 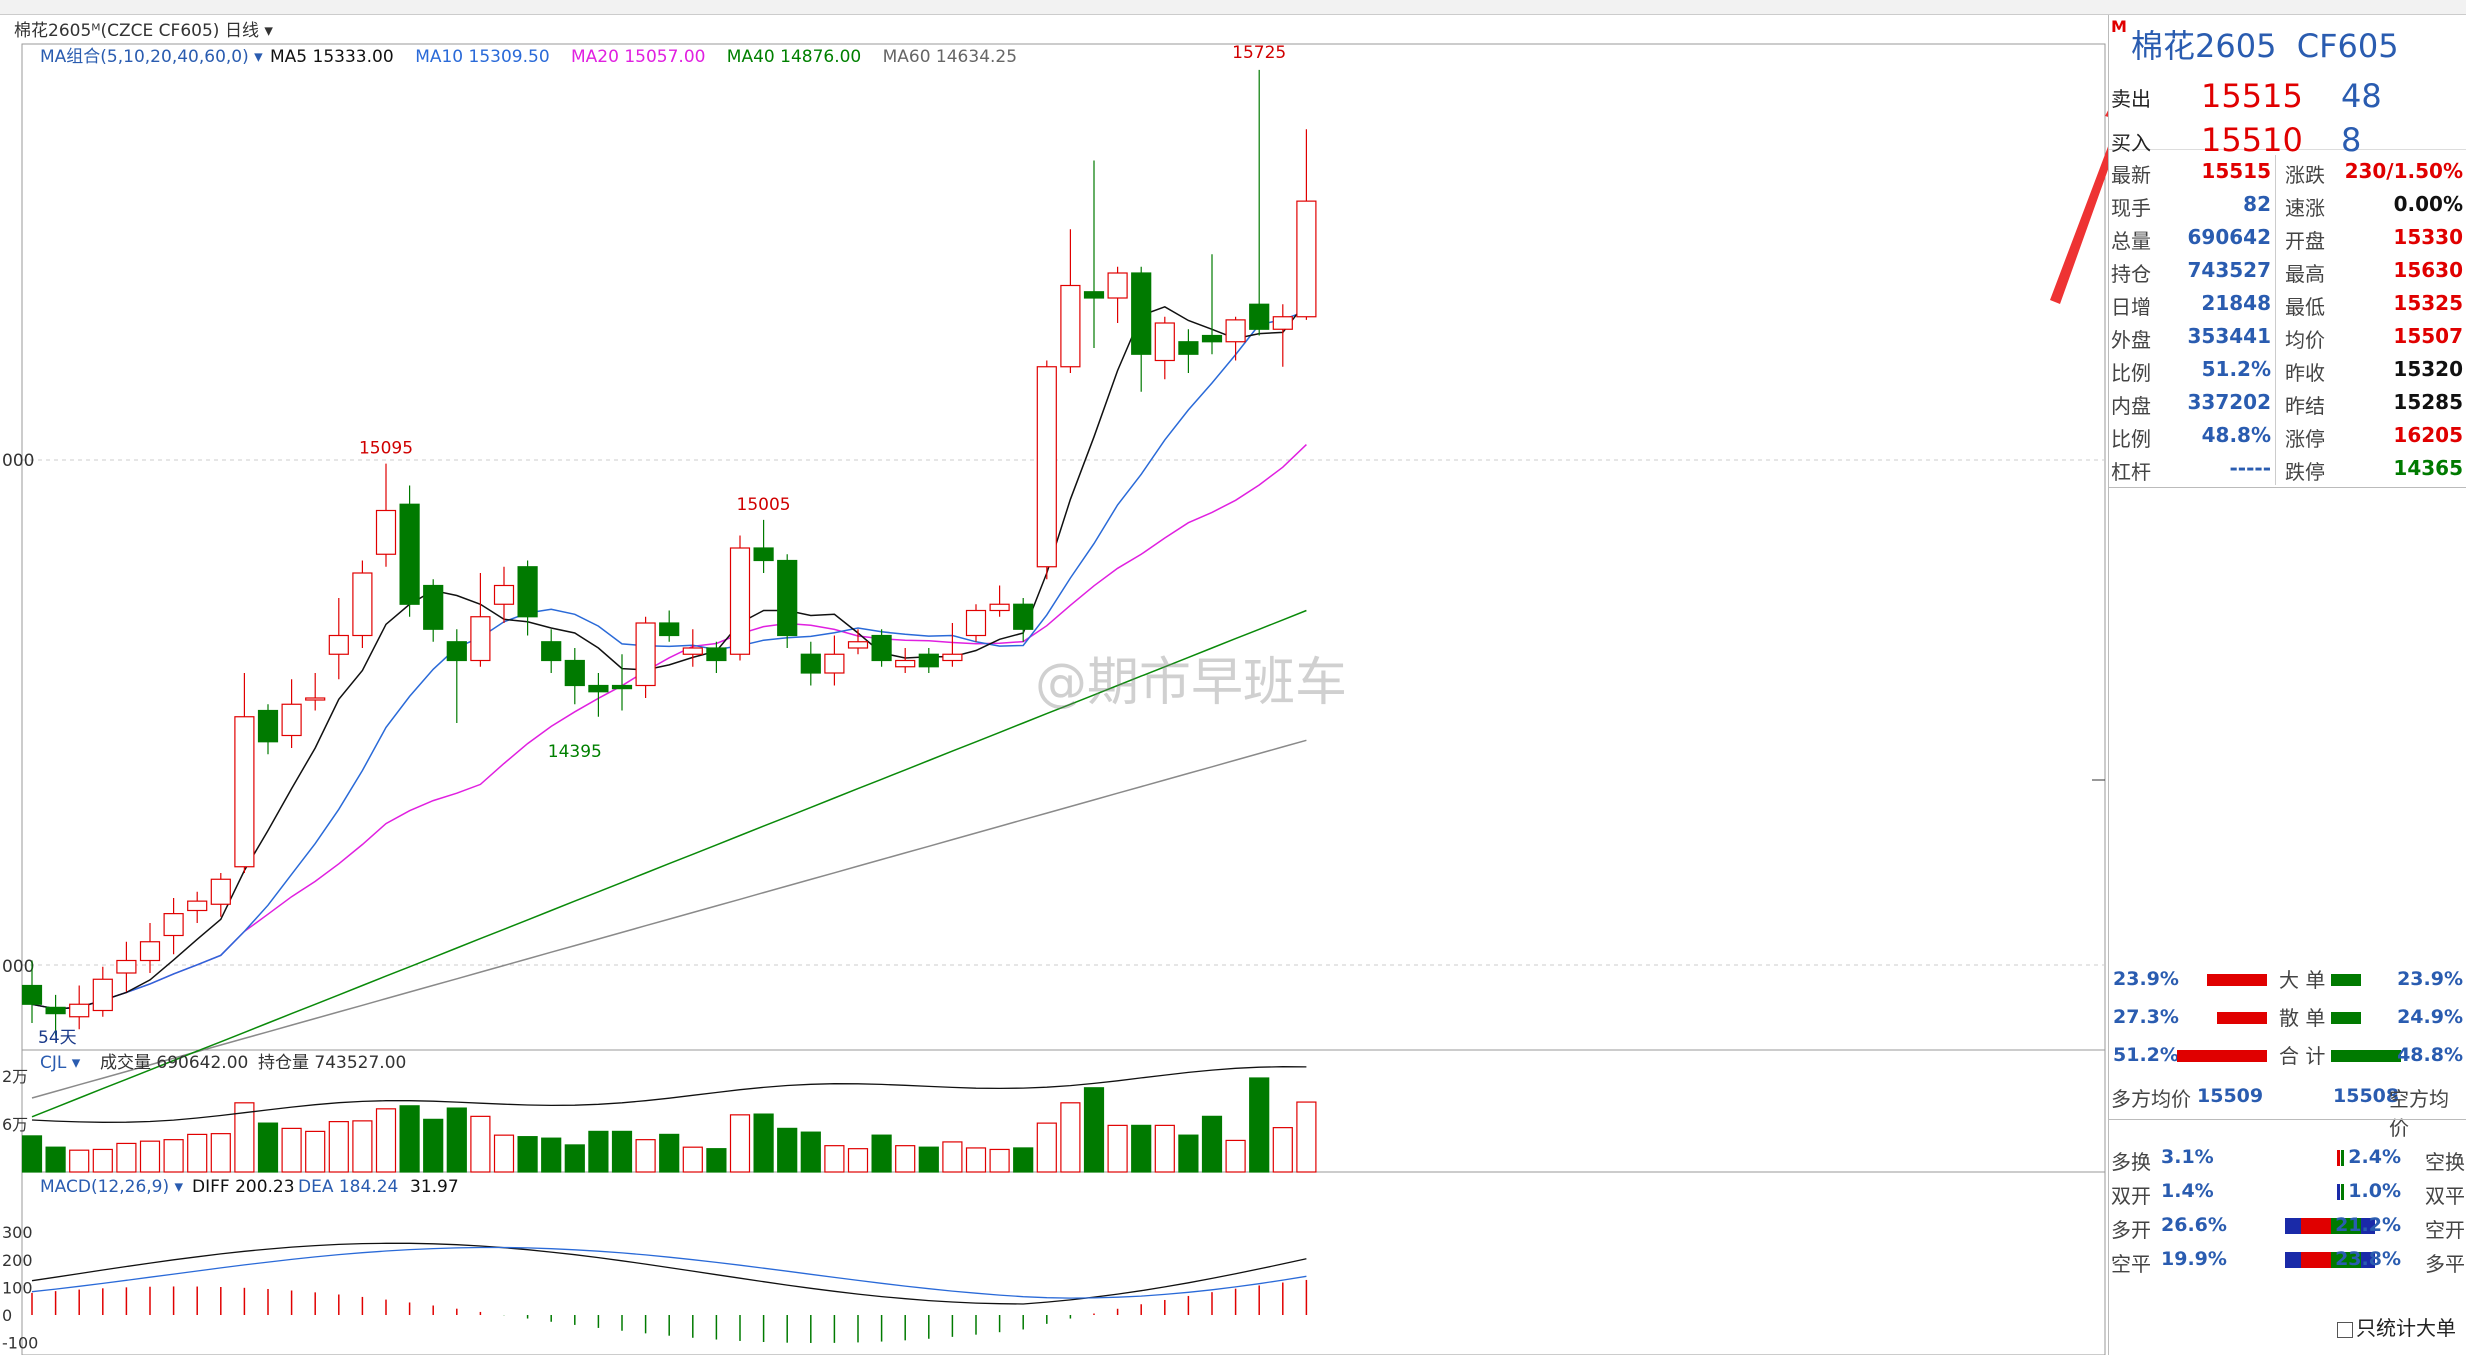 I want to click on position-right-value: 1.0%, so click(x=2374, y=1191).